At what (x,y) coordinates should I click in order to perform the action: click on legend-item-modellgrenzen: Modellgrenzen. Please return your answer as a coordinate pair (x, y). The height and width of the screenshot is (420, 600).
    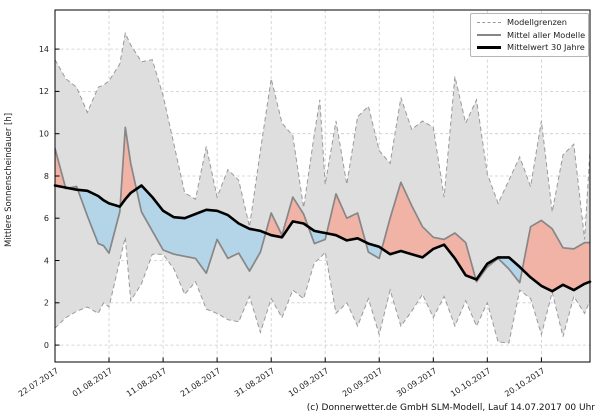
    Looking at the image, I should click on (530, 22).